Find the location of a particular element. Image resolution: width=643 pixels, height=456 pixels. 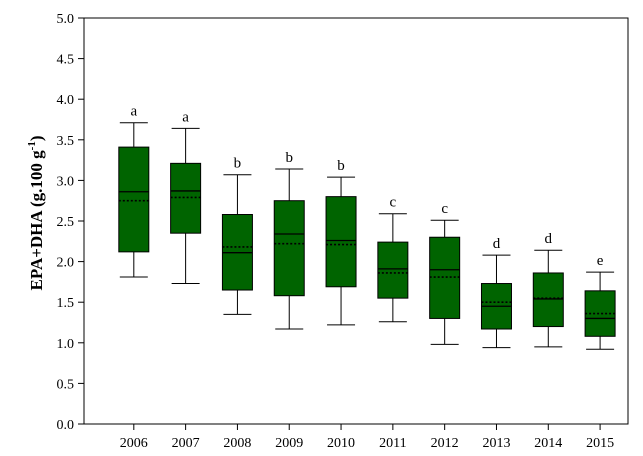

box-2008 is located at coordinates (237, 244).